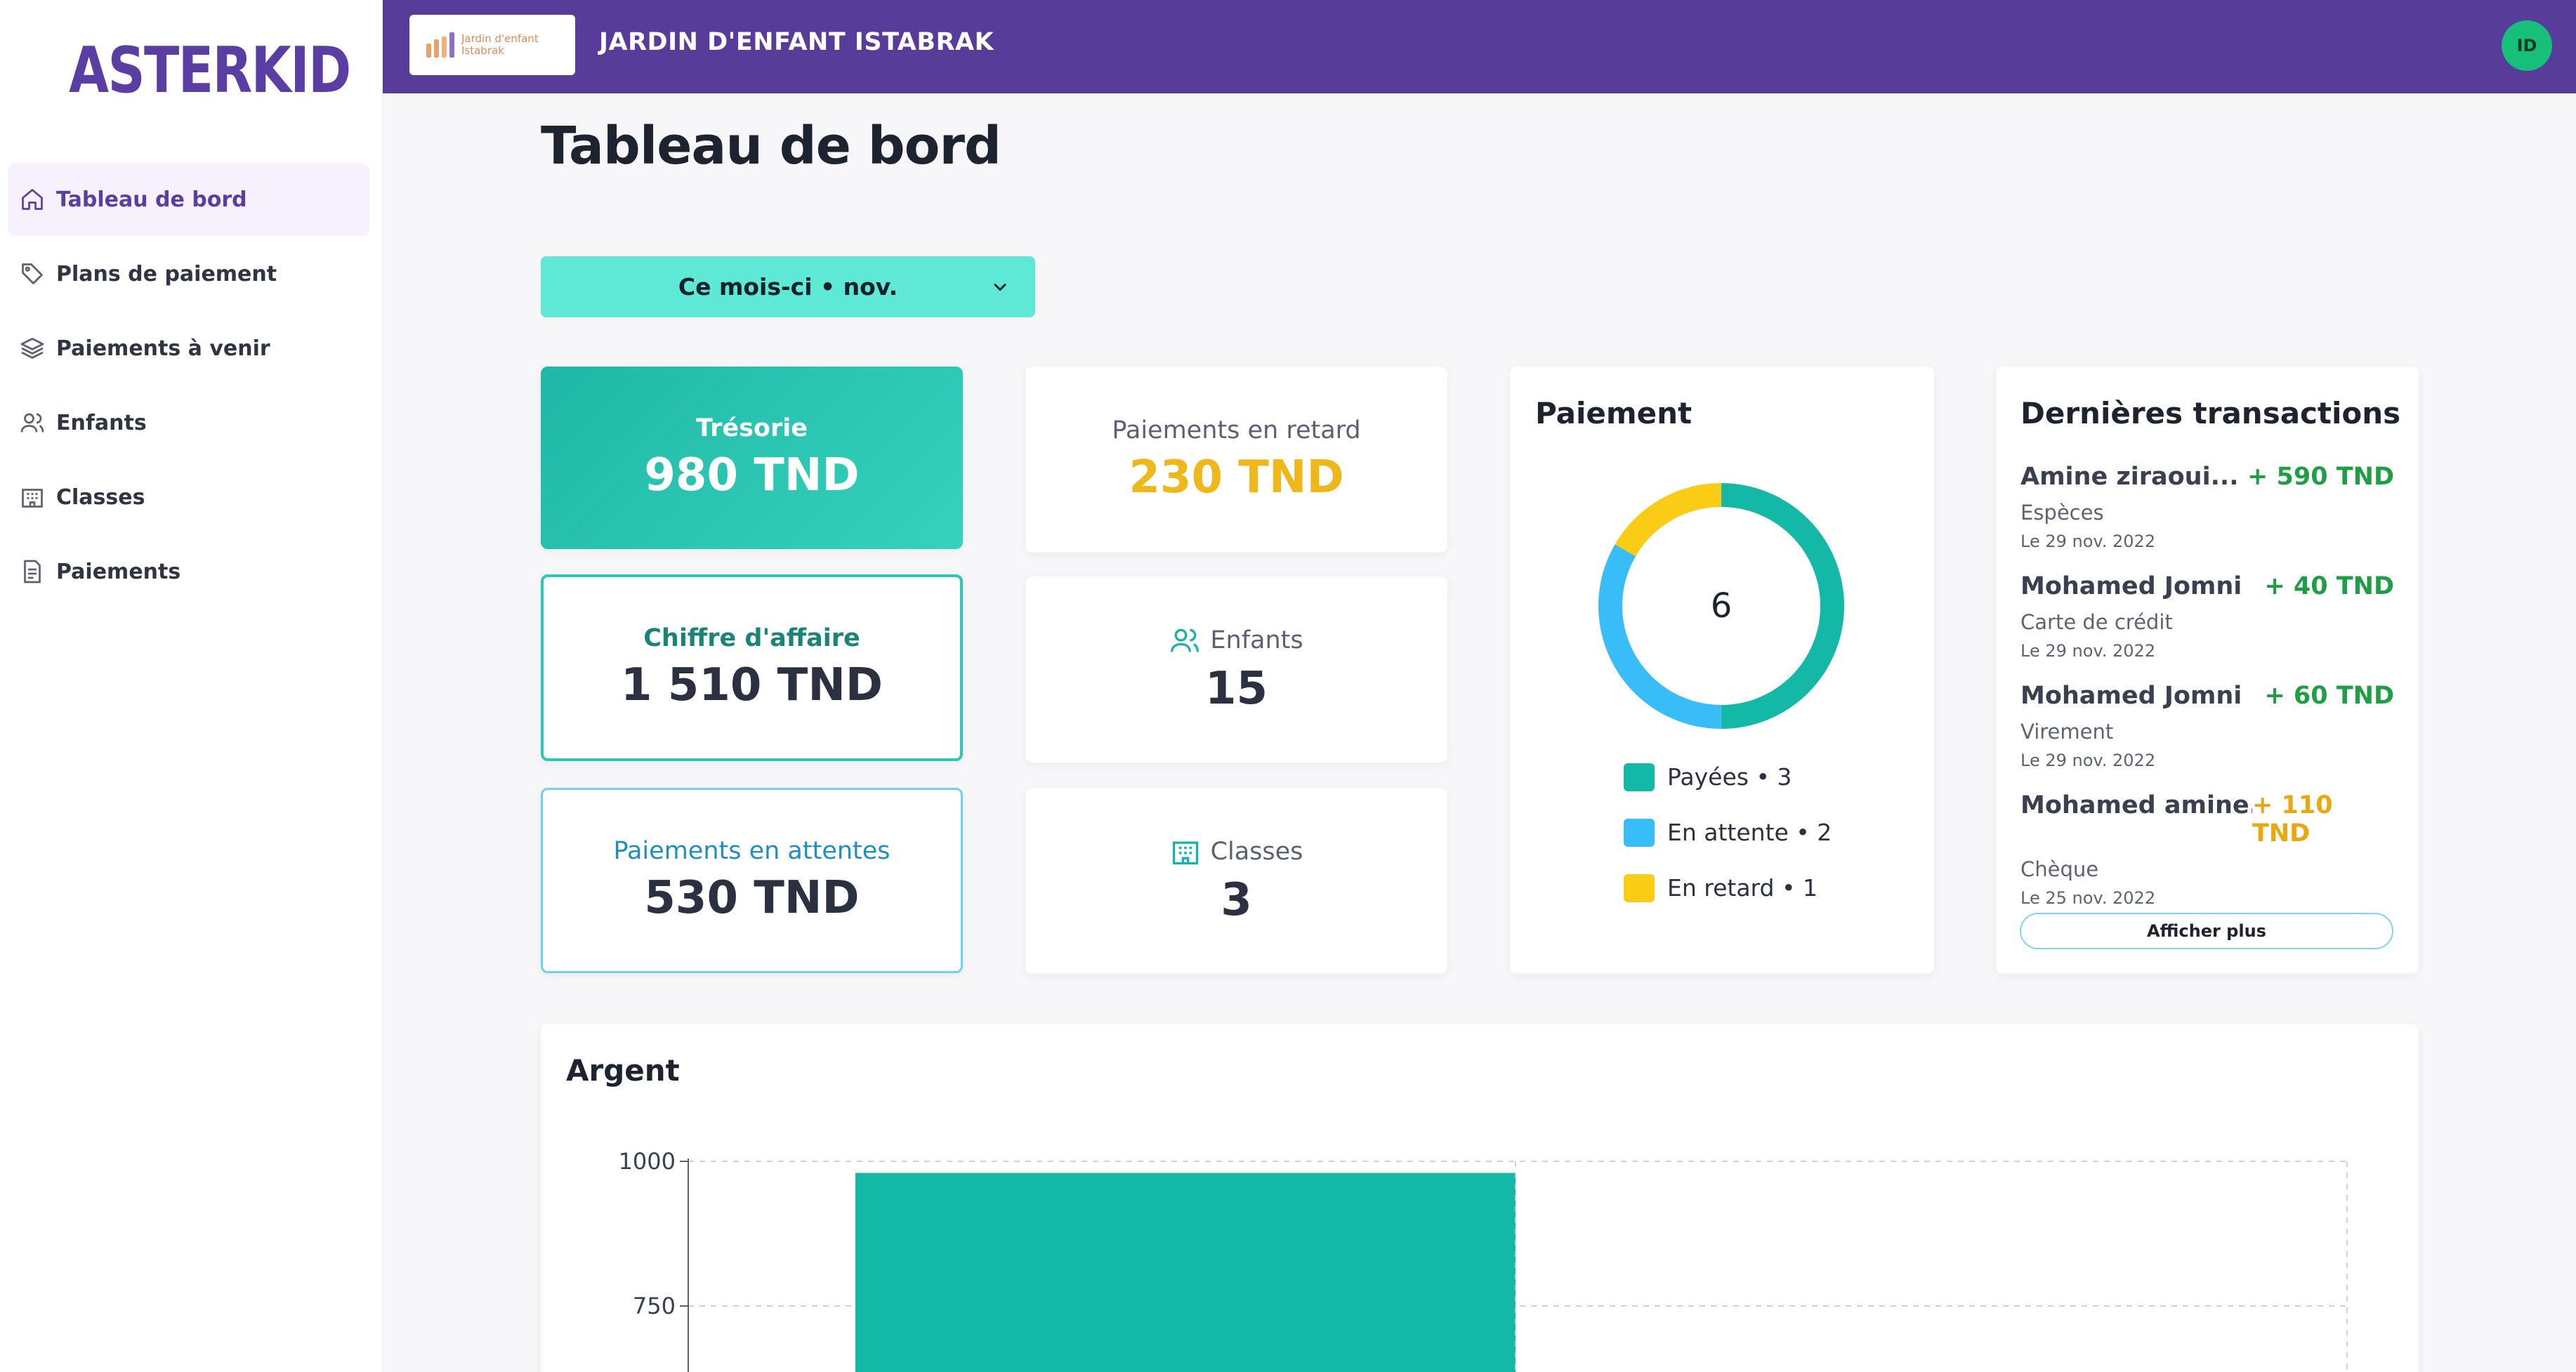 Image resolution: width=2576 pixels, height=1372 pixels. Describe the element at coordinates (2527, 45) in the screenshot. I see `avatar: ID` at that location.